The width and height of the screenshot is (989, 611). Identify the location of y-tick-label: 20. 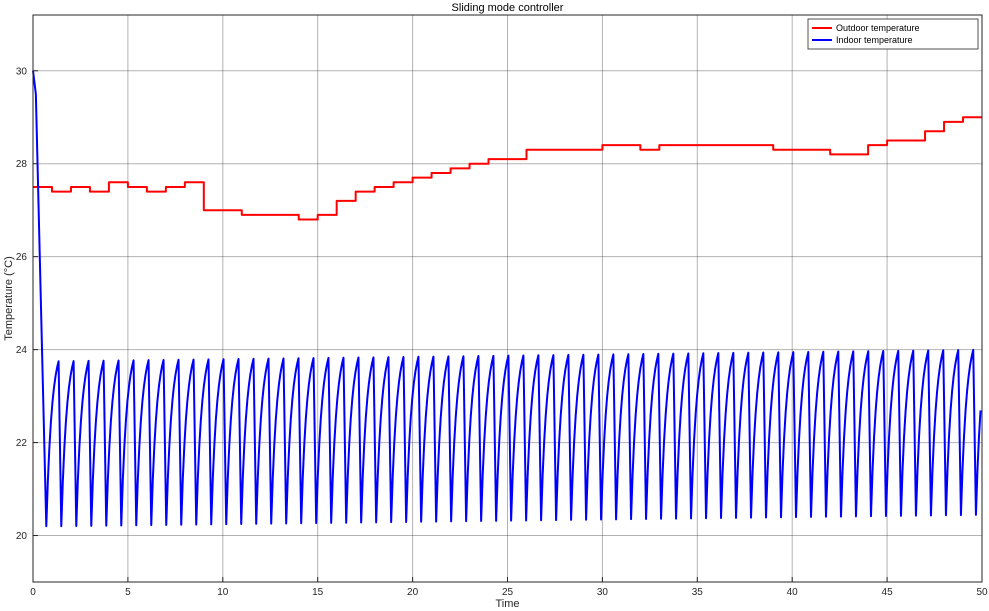
(22, 536).